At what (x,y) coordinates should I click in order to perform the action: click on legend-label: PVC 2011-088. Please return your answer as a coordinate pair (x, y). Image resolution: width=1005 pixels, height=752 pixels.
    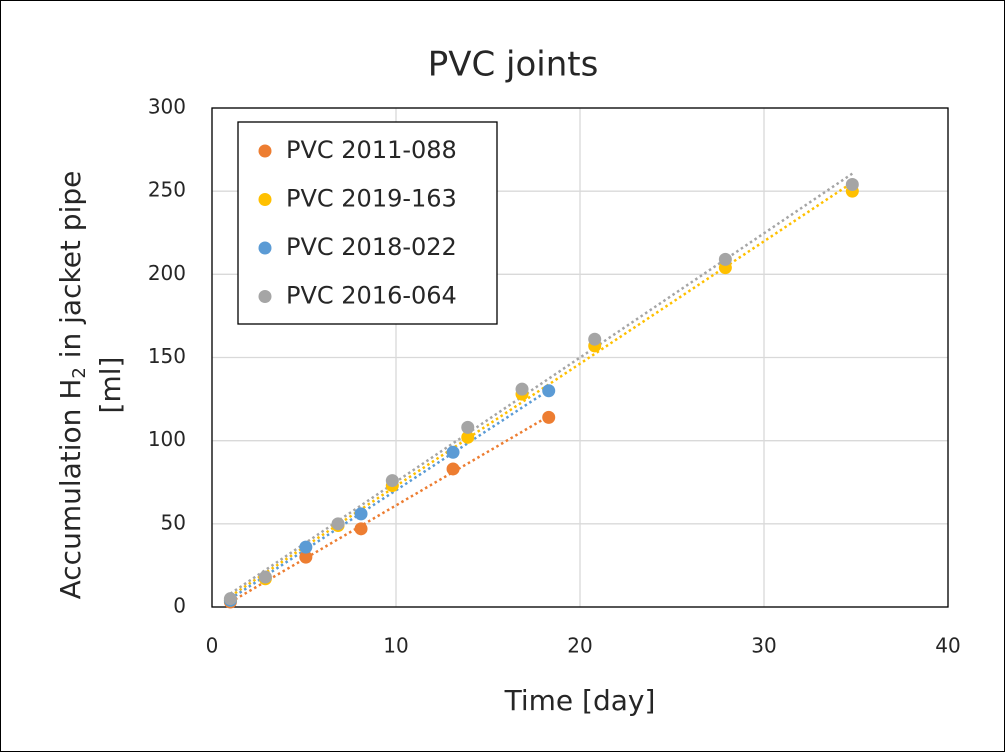
    Looking at the image, I should click on (371, 150).